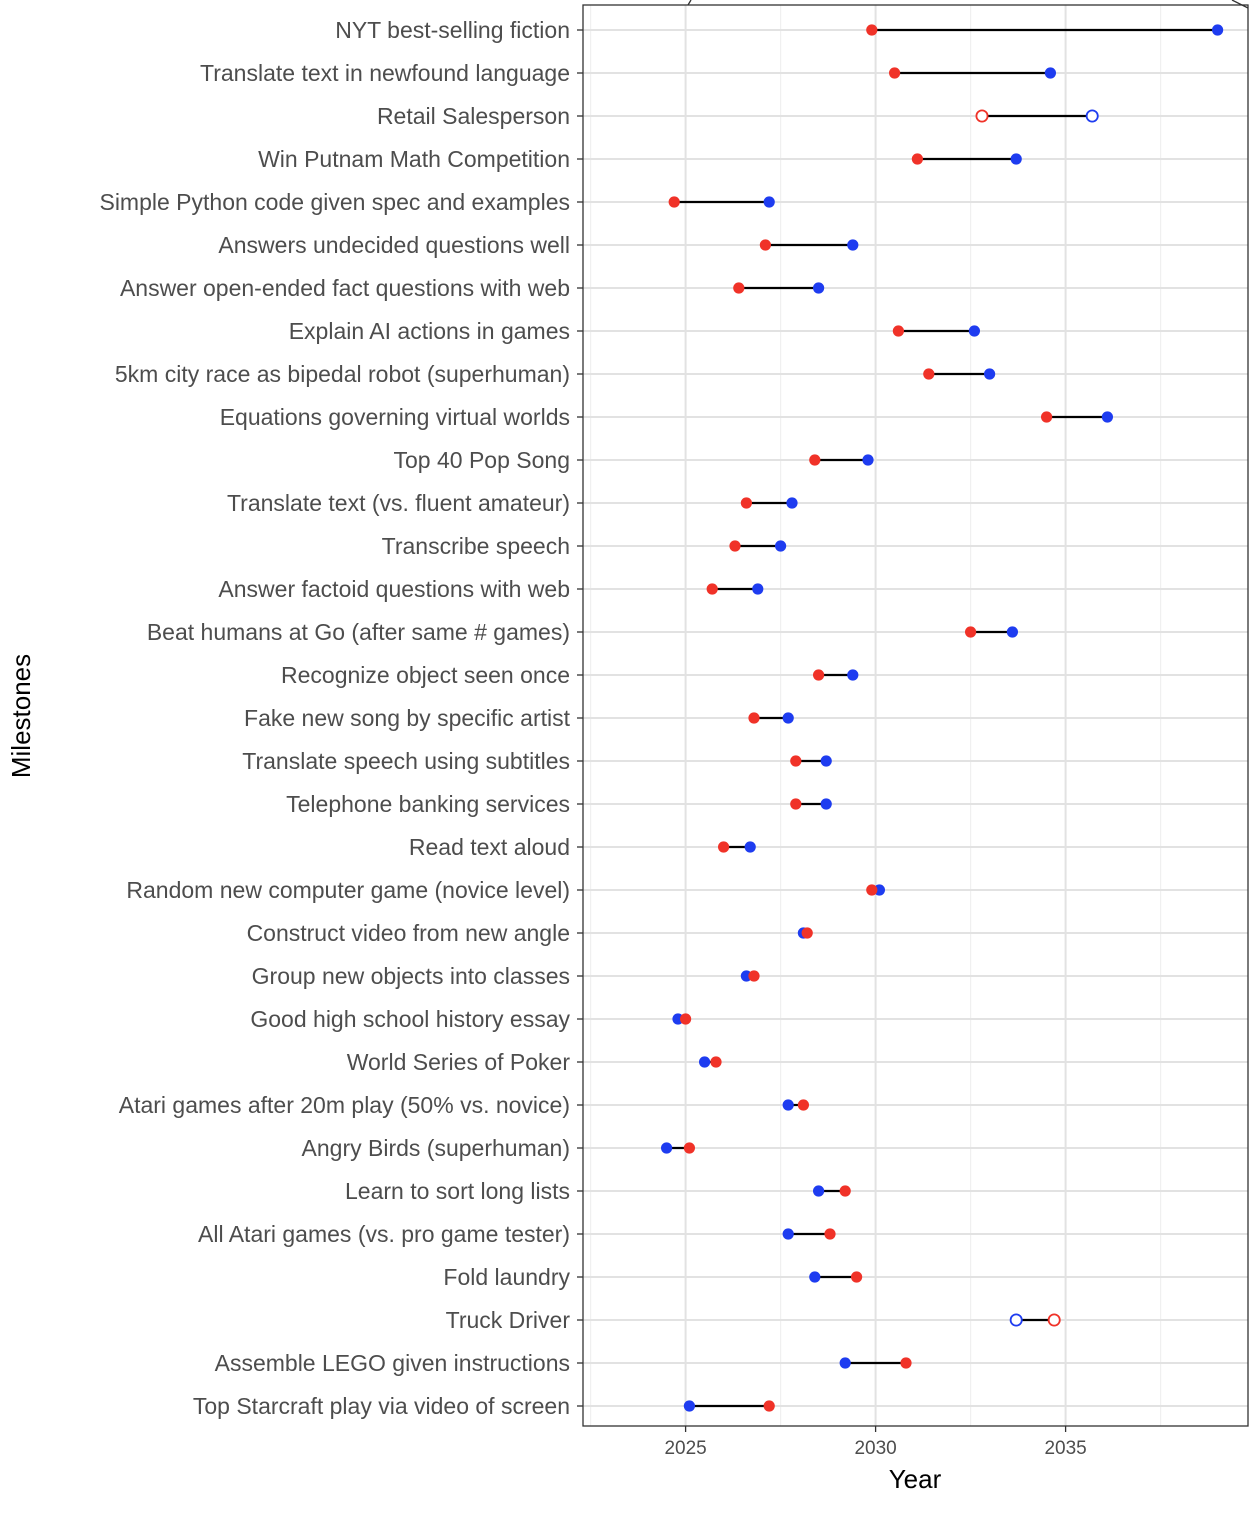 The height and width of the screenshot is (1528, 1254). I want to click on milestone-label: Construct video from new angle, so click(408, 933).